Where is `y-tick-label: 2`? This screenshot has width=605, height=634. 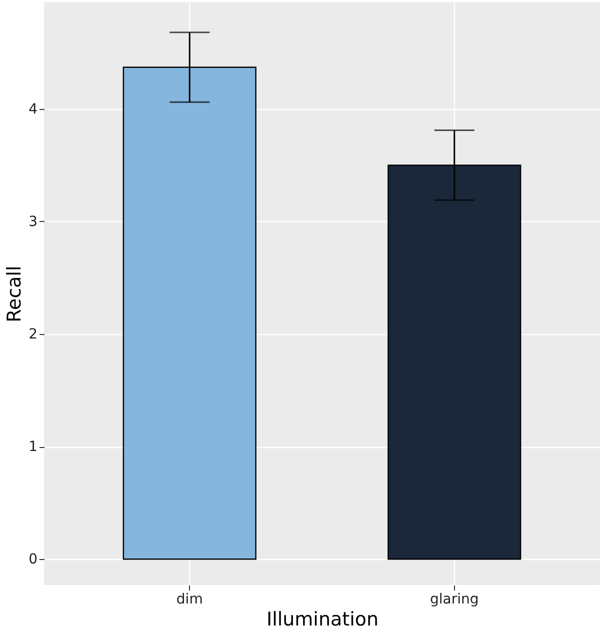
y-tick-label: 2 is located at coordinates (33, 334).